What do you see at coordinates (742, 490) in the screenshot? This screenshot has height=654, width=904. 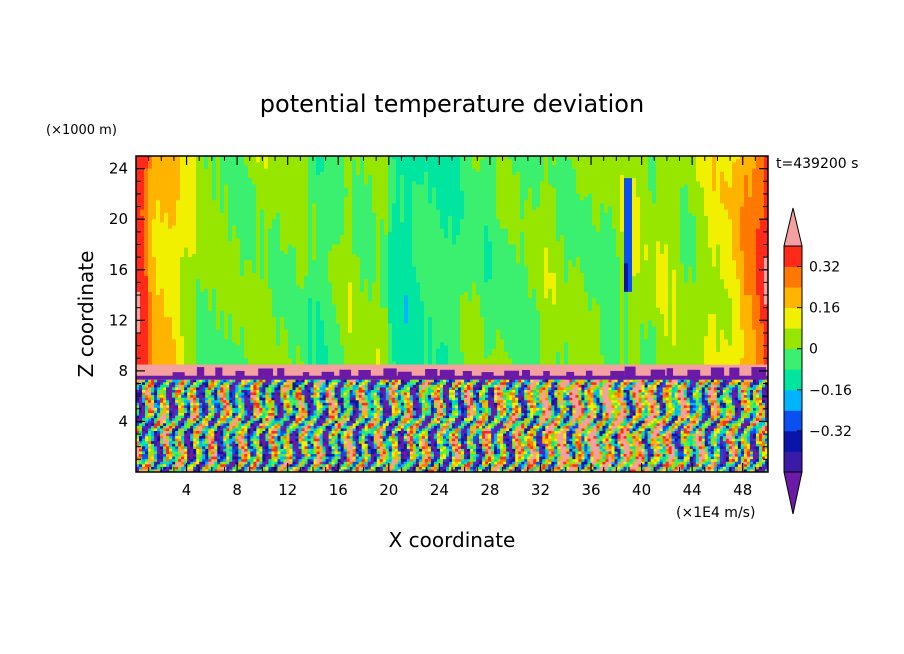 I see `x-tick-label: 48` at bounding box center [742, 490].